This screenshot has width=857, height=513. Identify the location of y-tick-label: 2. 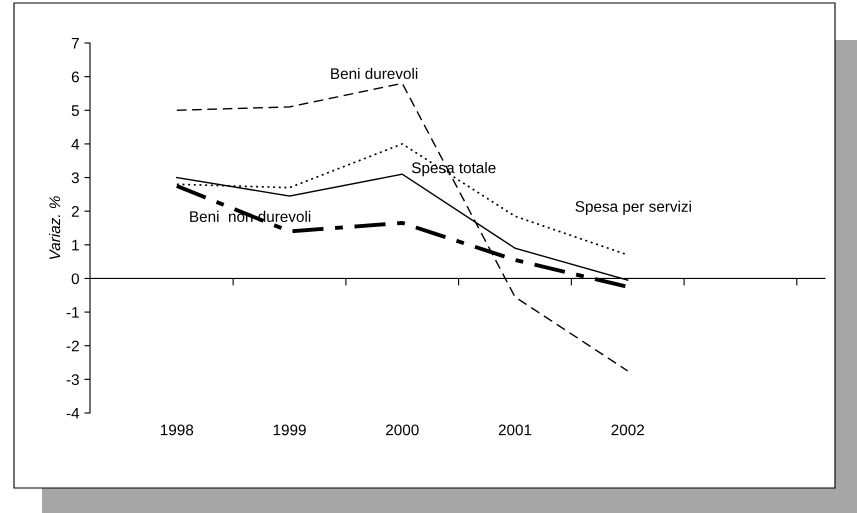
(75, 211).